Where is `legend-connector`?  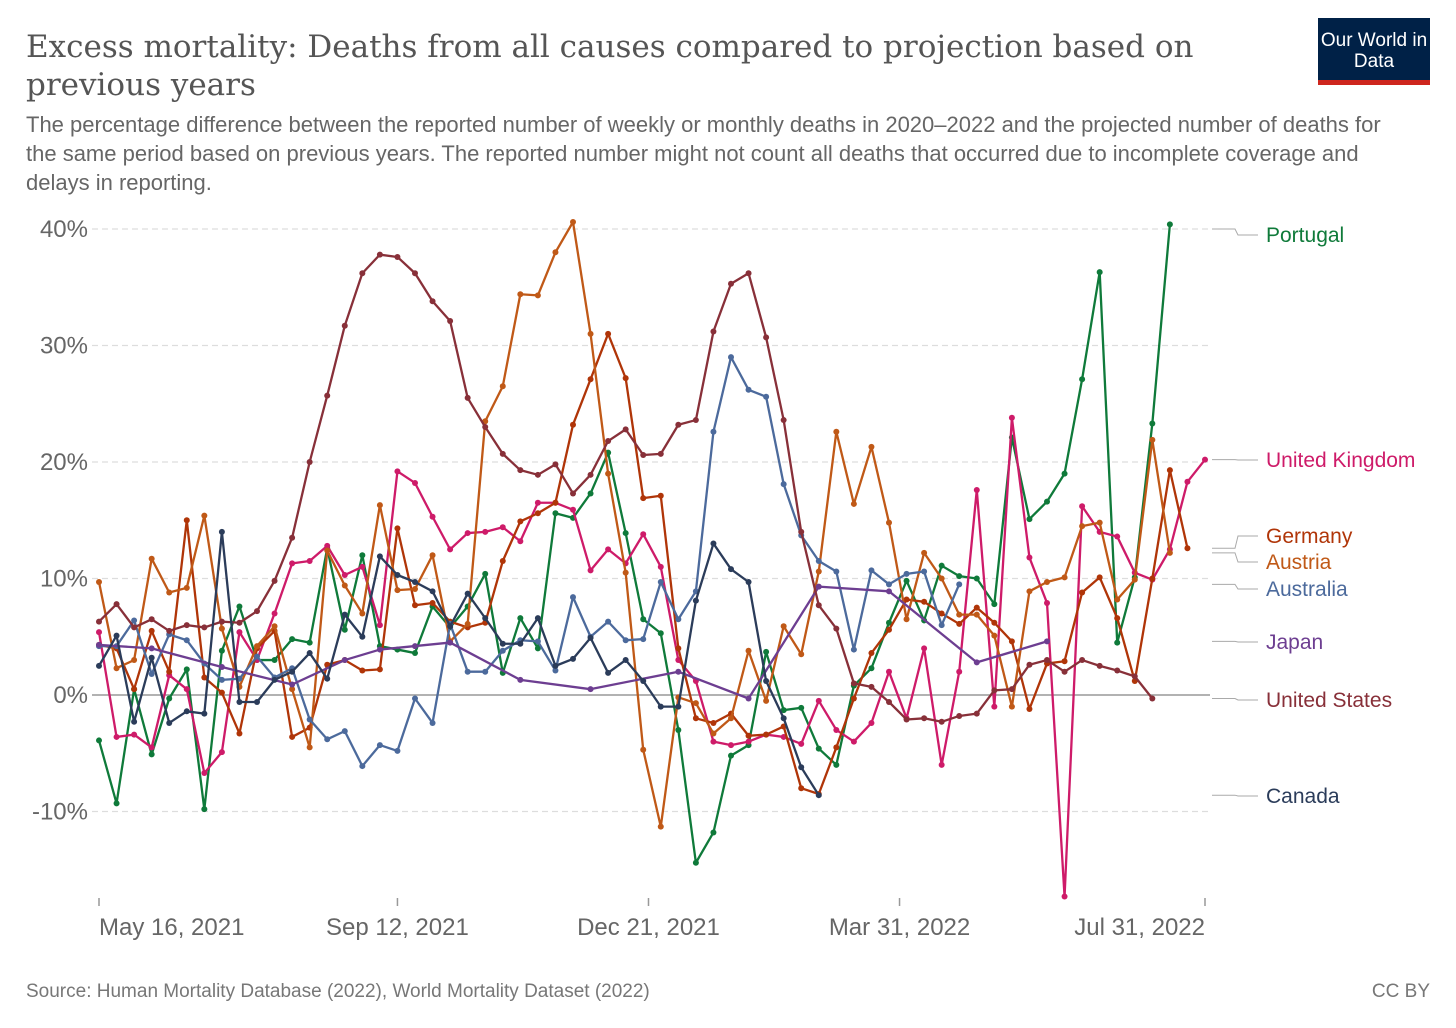 legend-connector is located at coordinates (1235, 232).